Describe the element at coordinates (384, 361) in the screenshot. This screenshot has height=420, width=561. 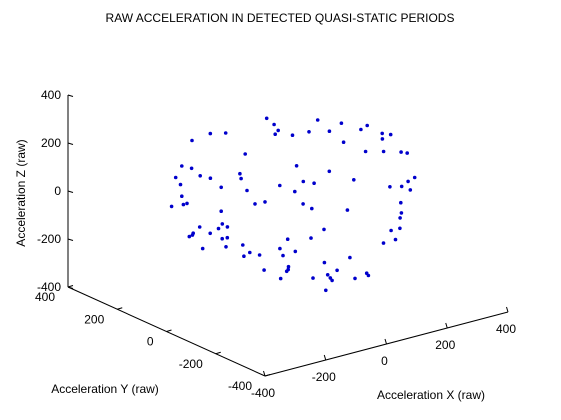
I see `x-tick-label: 0` at that location.